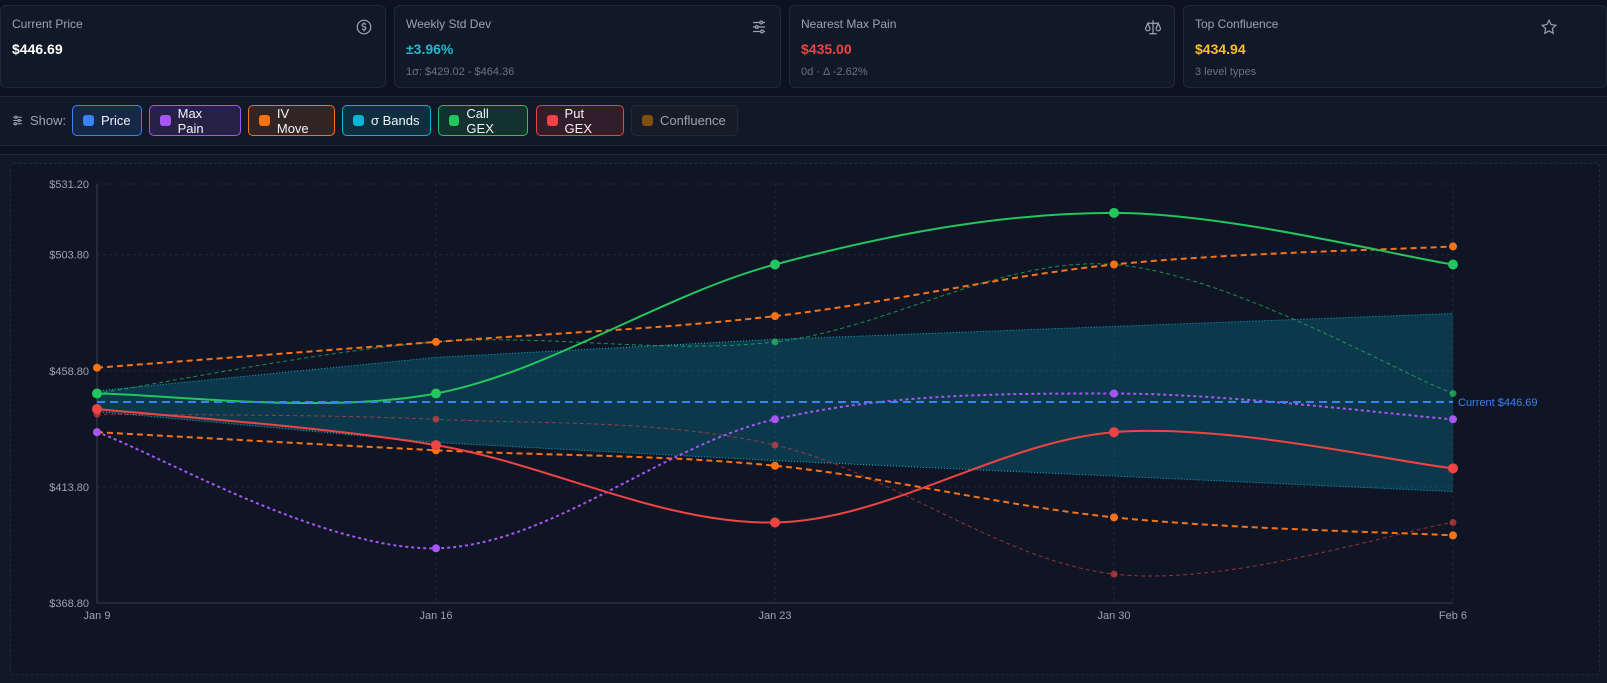  What do you see at coordinates (826, 49) in the screenshot?
I see `card-value: $435.00` at bounding box center [826, 49].